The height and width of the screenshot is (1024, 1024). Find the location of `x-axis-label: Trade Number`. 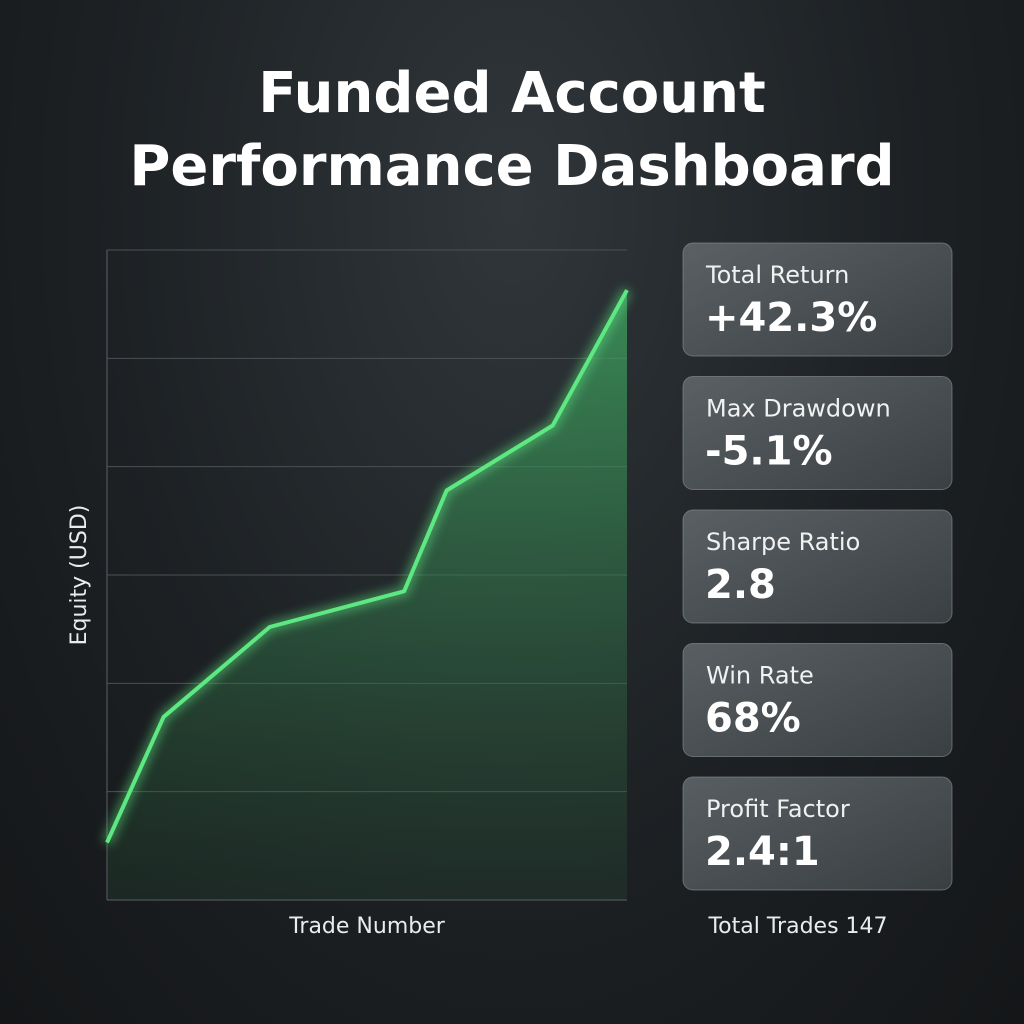

x-axis-label: Trade Number is located at coordinates (367, 926).